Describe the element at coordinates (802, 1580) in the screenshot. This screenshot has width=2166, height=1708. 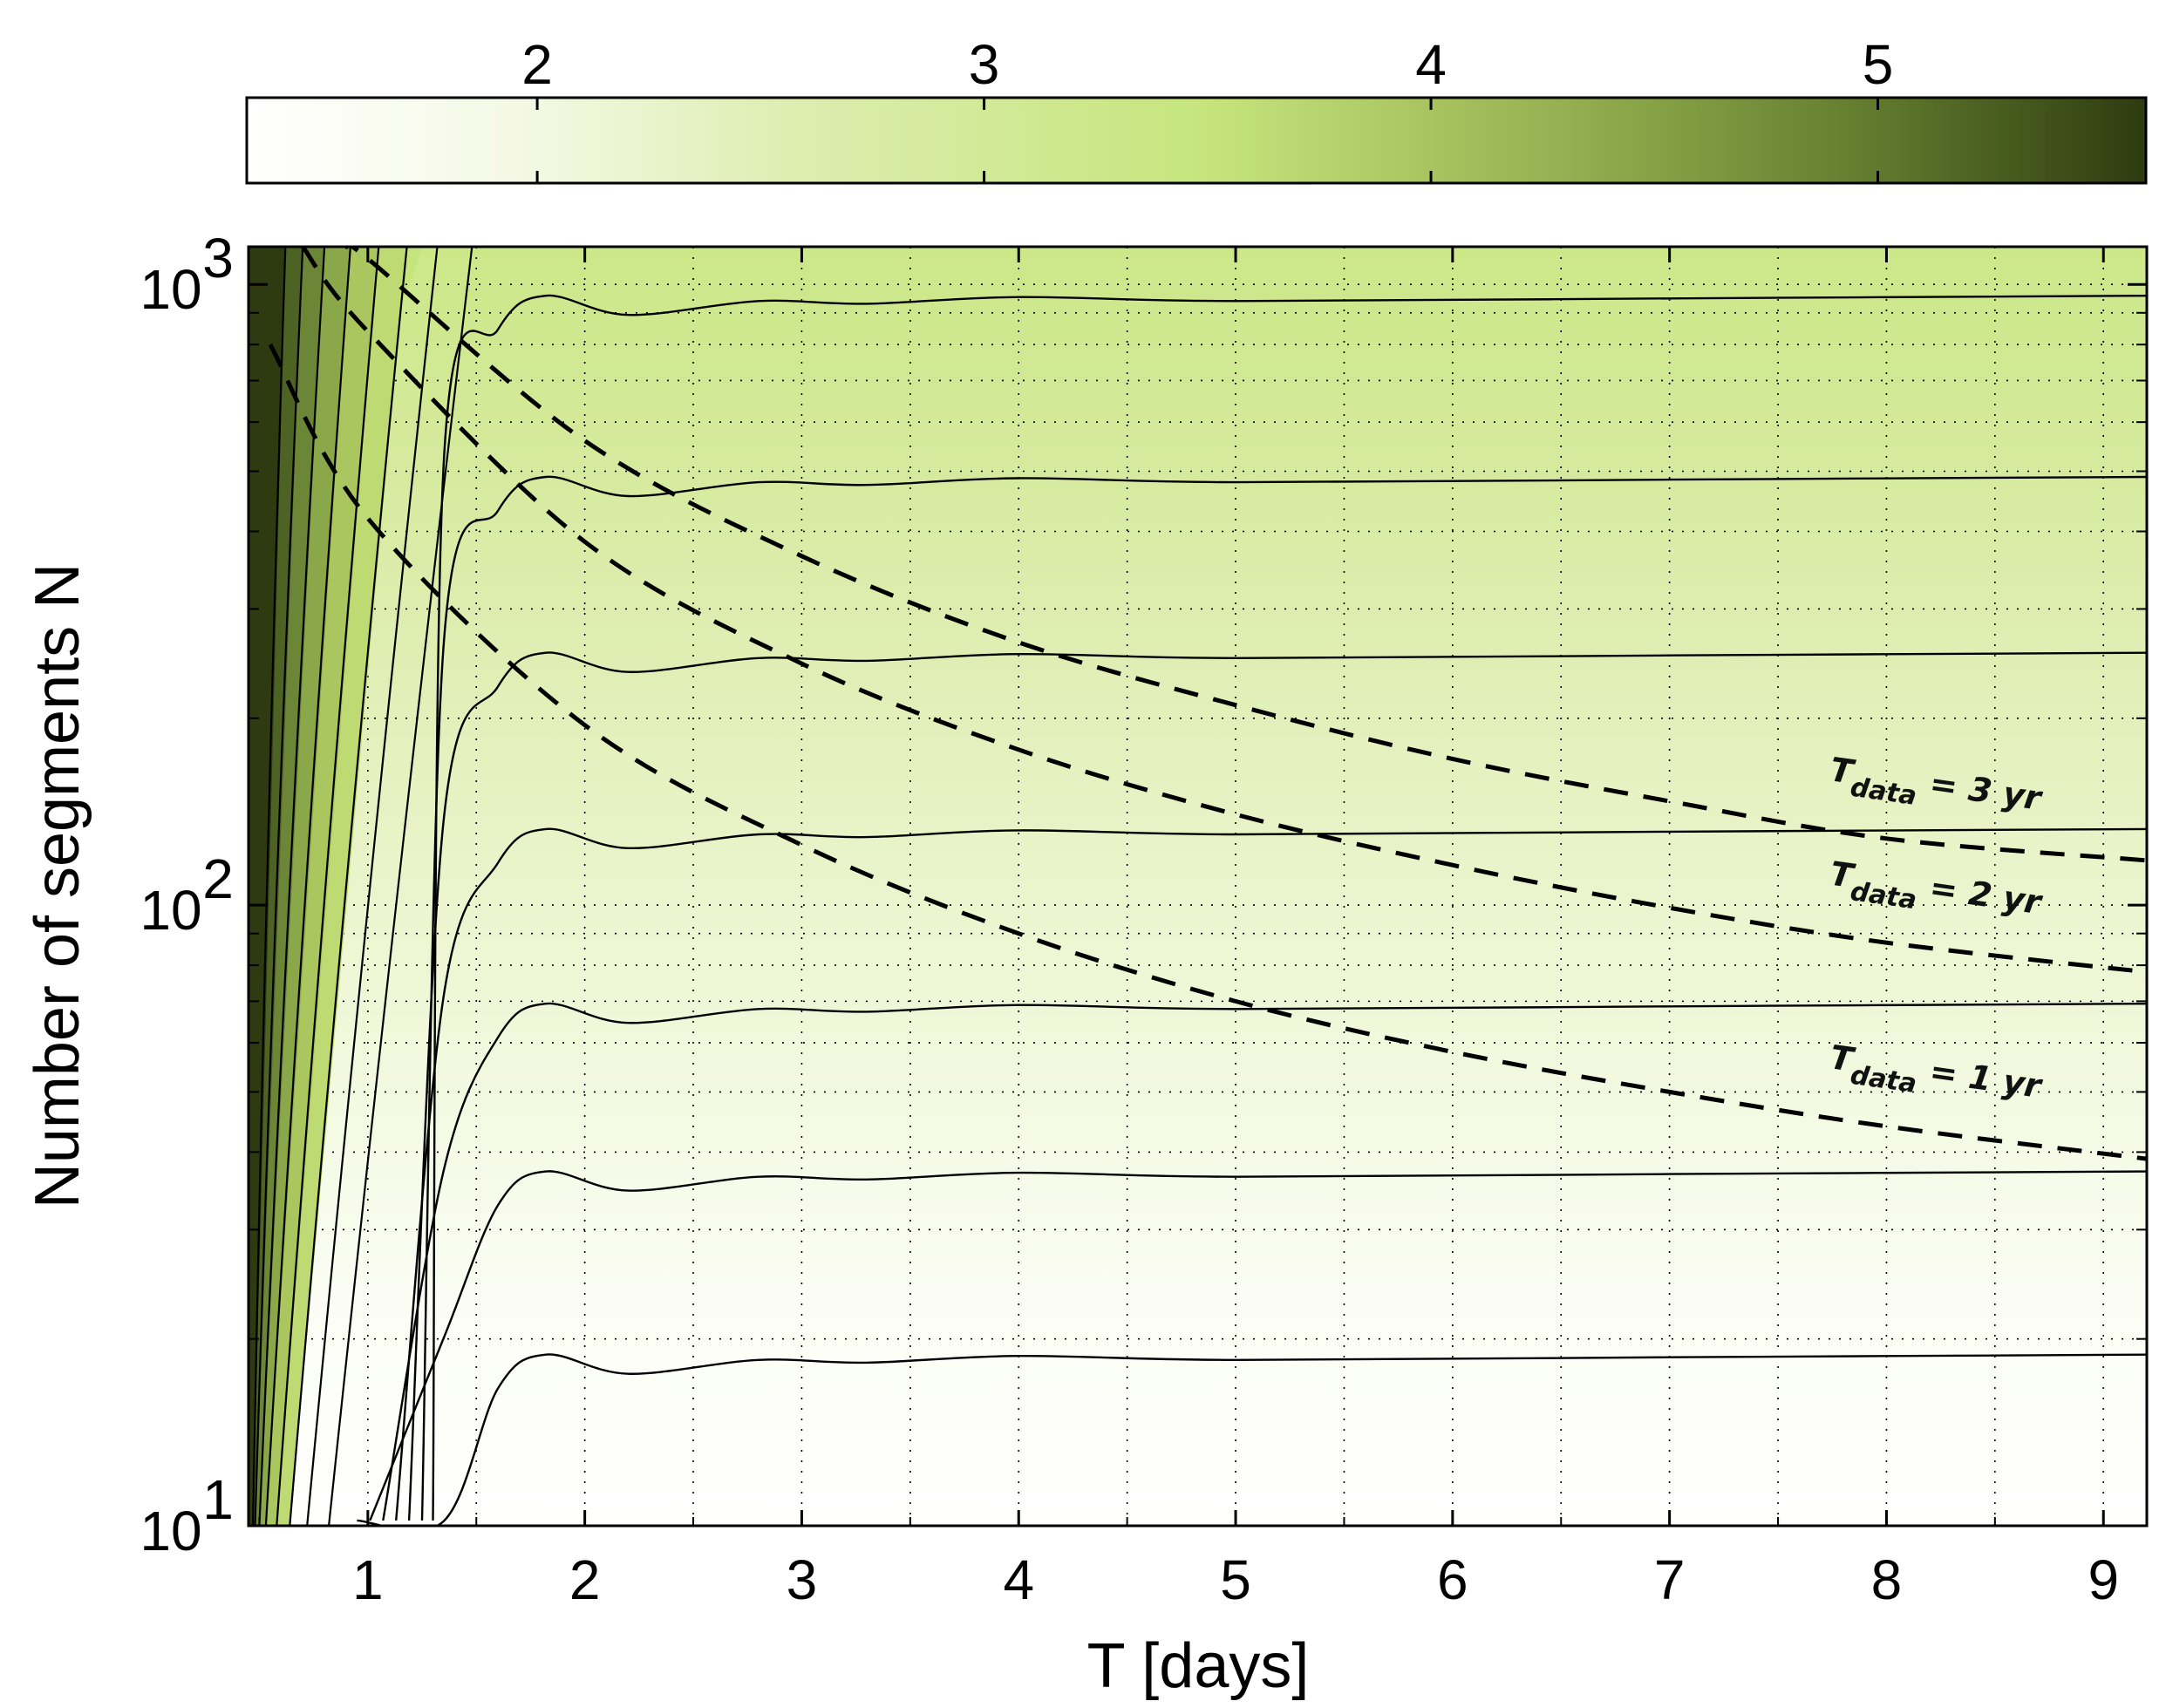
I see `x-tick-label: 3` at that location.